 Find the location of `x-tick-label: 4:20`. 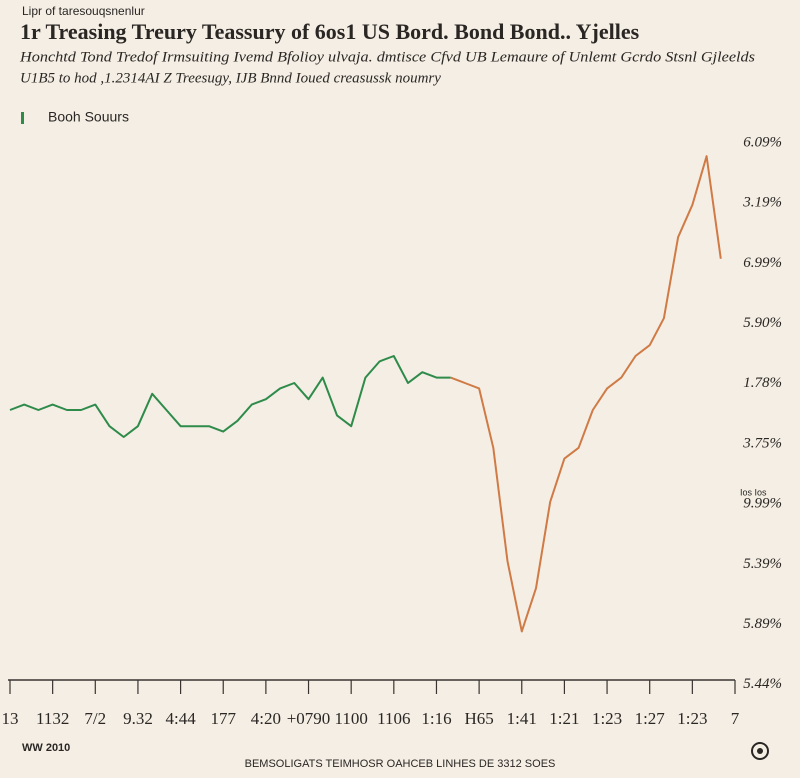

x-tick-label: 4:20 is located at coordinates (266, 718).